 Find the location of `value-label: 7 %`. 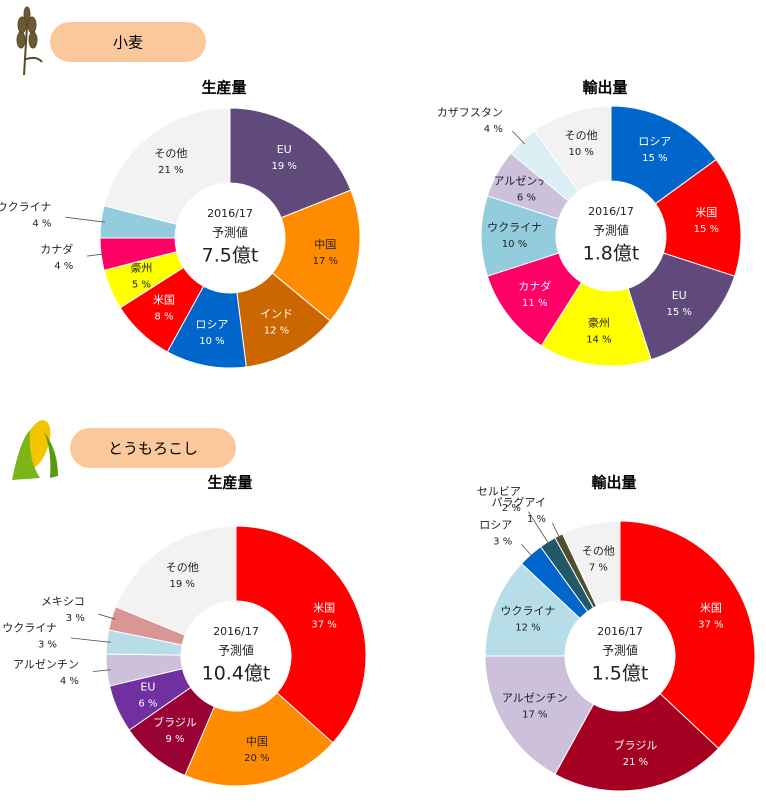

value-label: 7 % is located at coordinates (598, 567).